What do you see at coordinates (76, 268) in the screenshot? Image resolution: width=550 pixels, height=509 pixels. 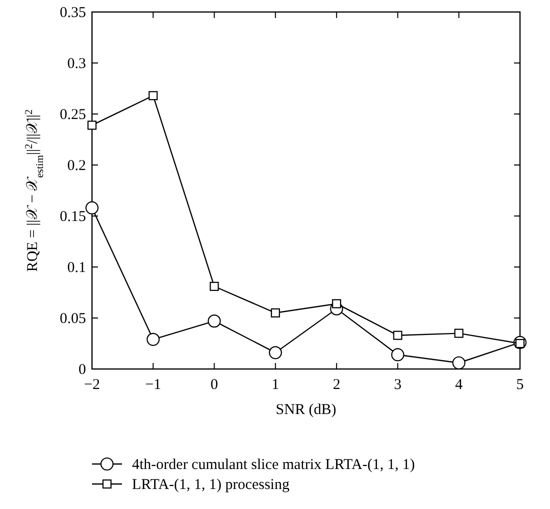 I see `y-tick-label: 0.1` at bounding box center [76, 268].